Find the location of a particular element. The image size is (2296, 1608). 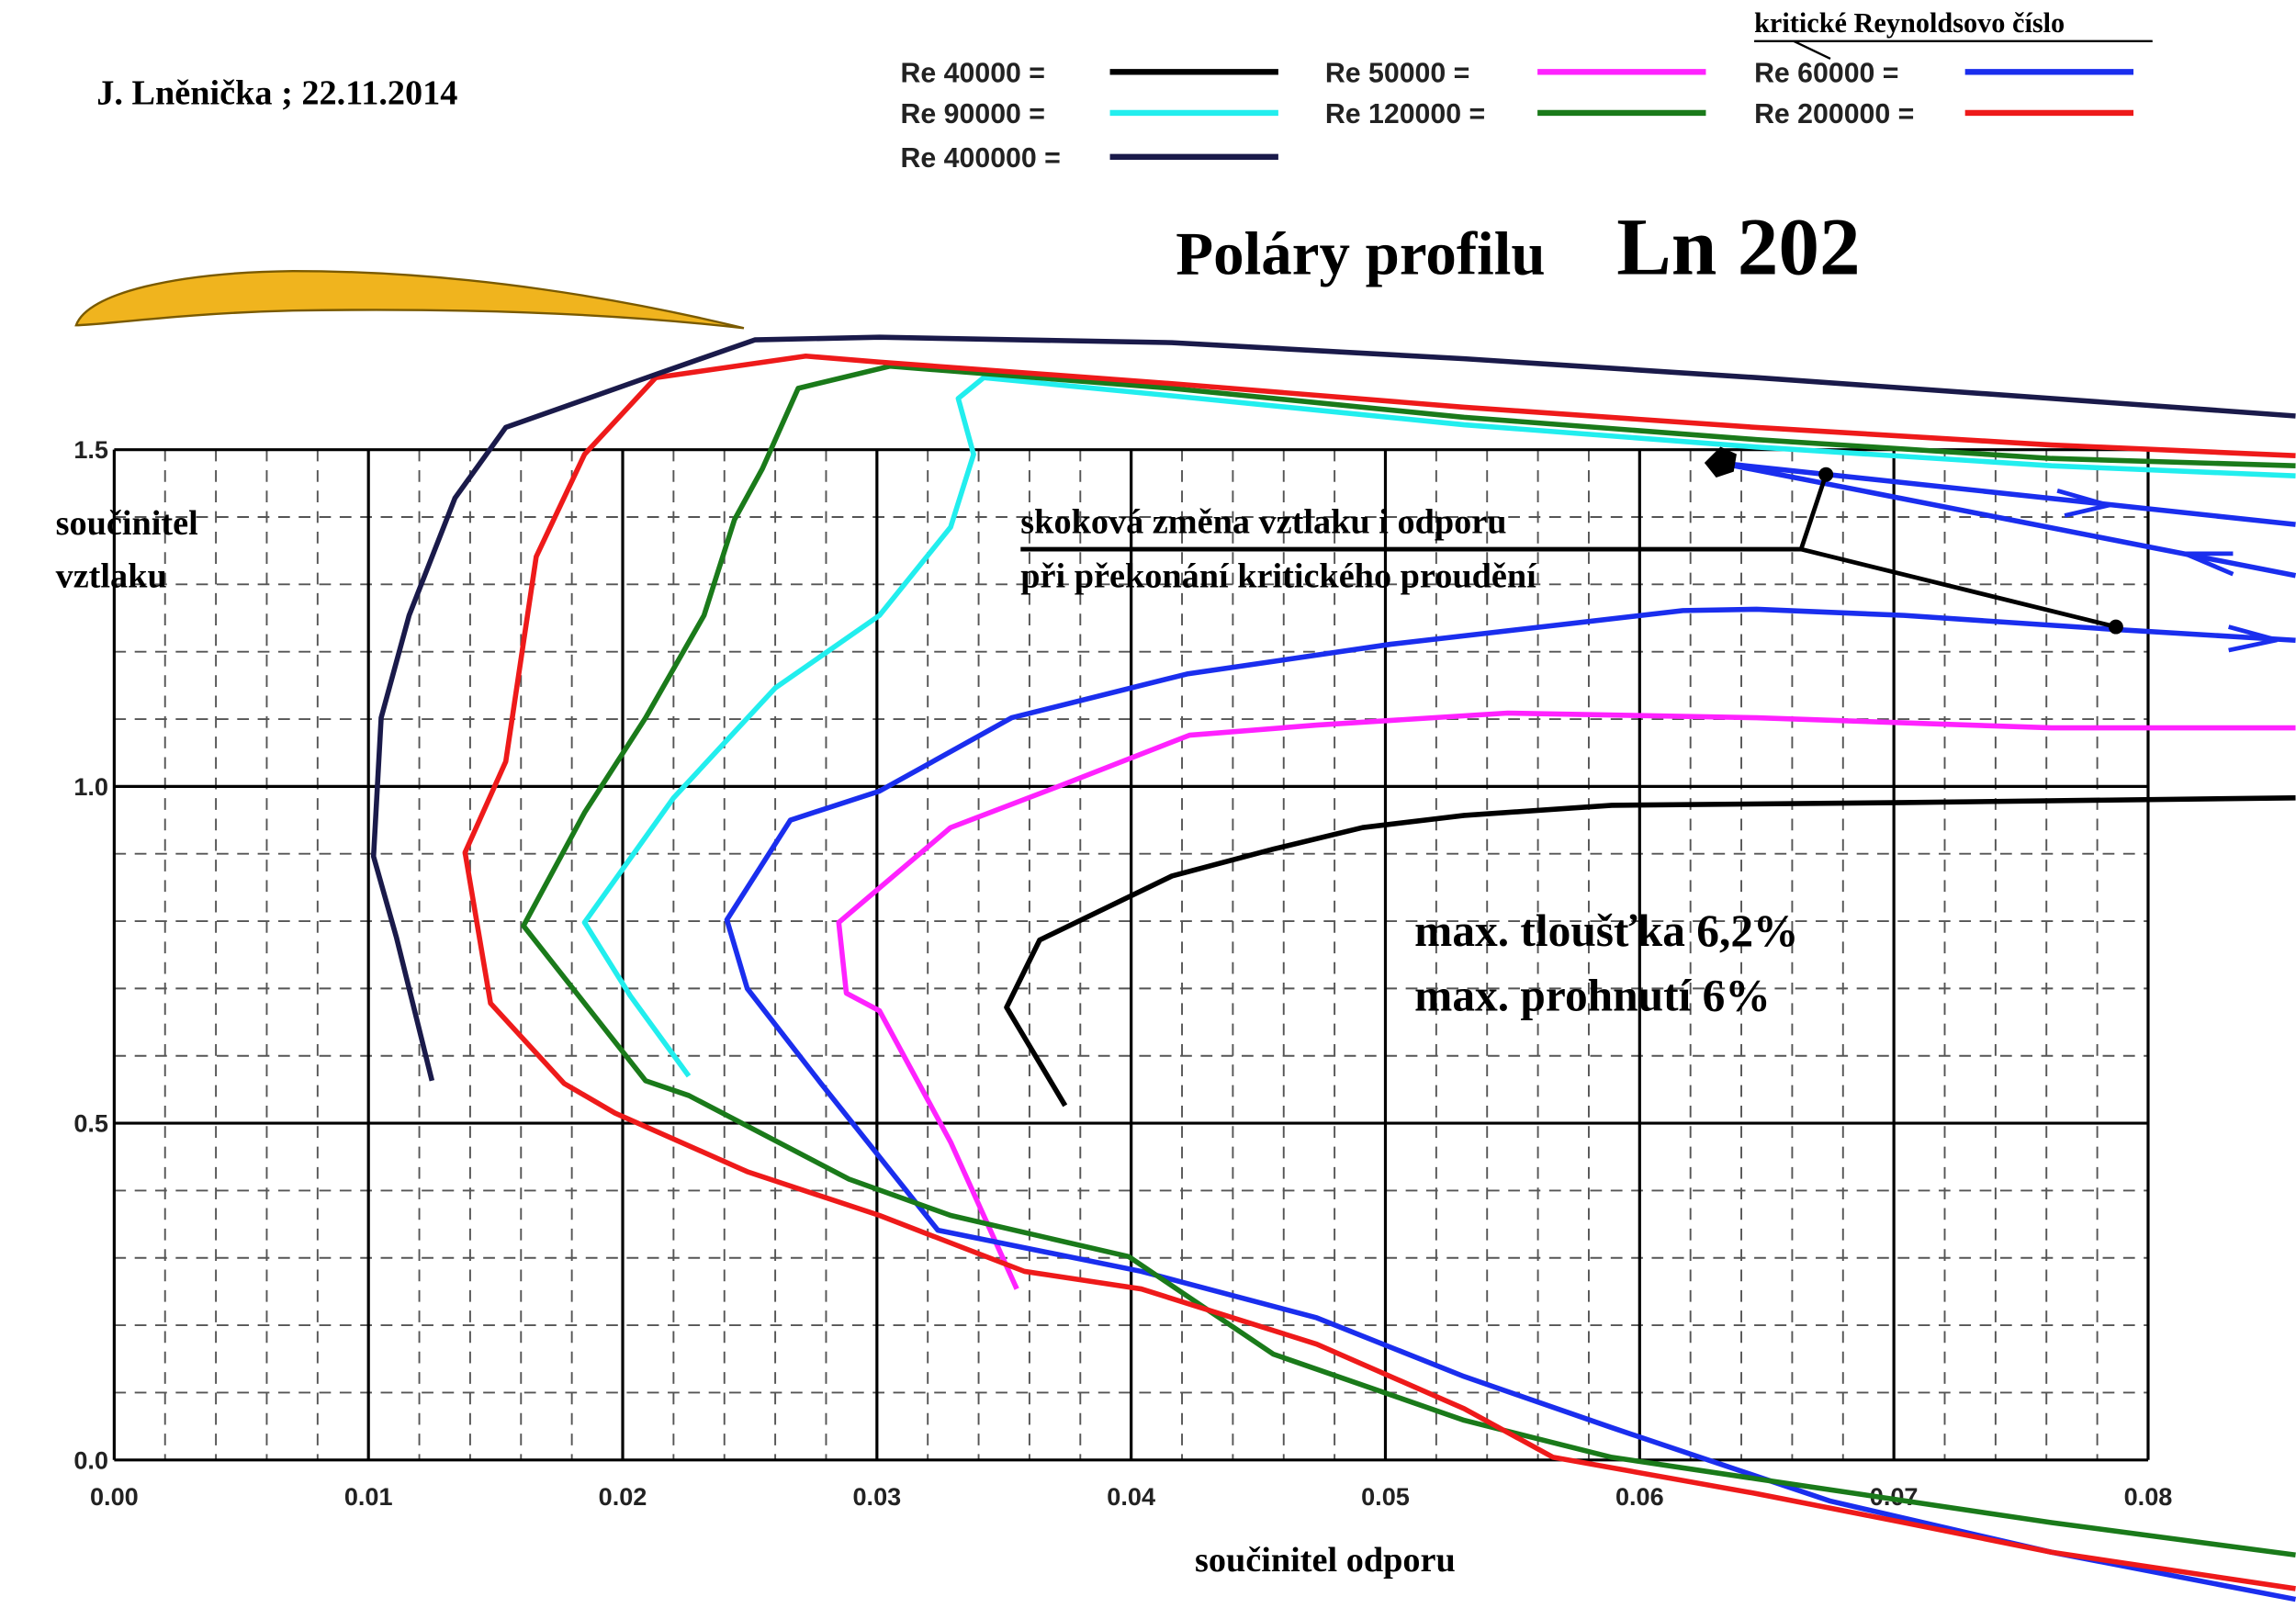

legend-label: Re 200000 = is located at coordinates (1834, 114).